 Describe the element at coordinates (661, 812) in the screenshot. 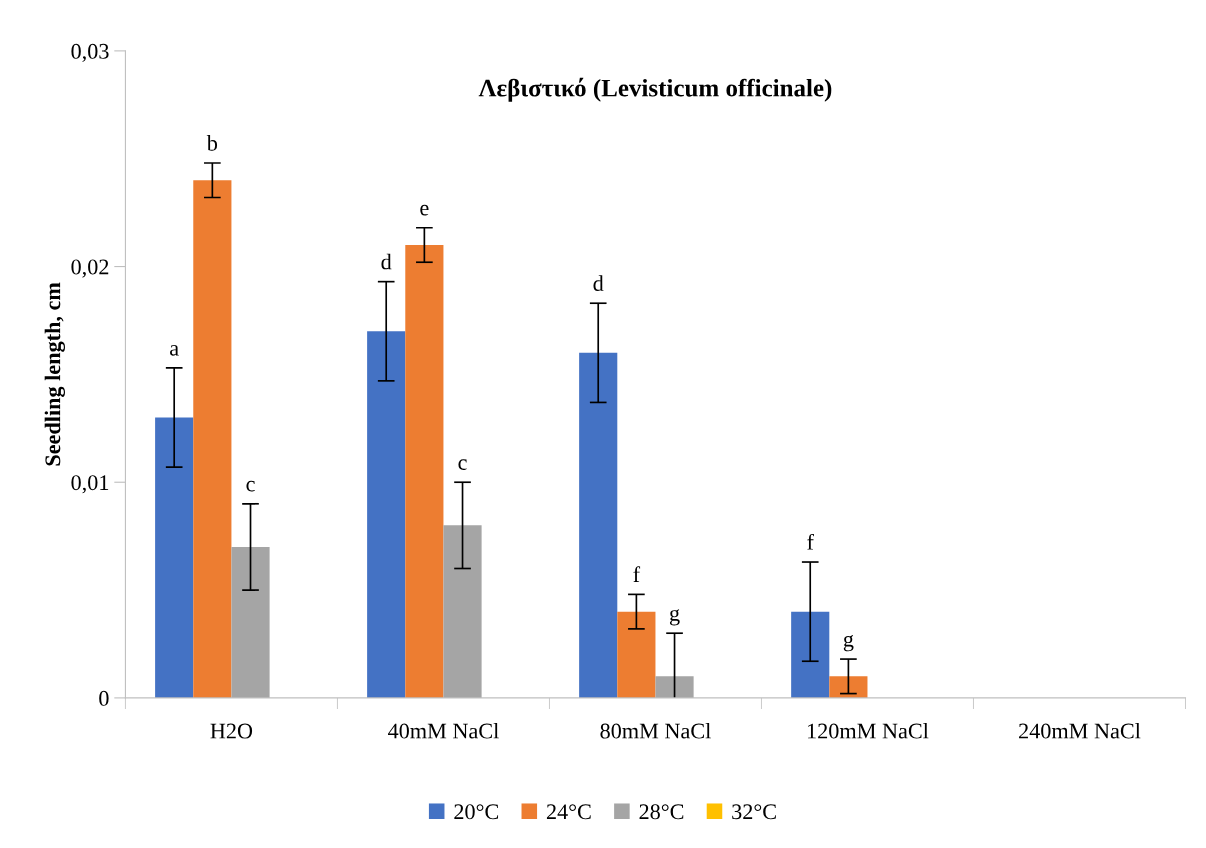

I see `legend-label: 28°C` at that location.